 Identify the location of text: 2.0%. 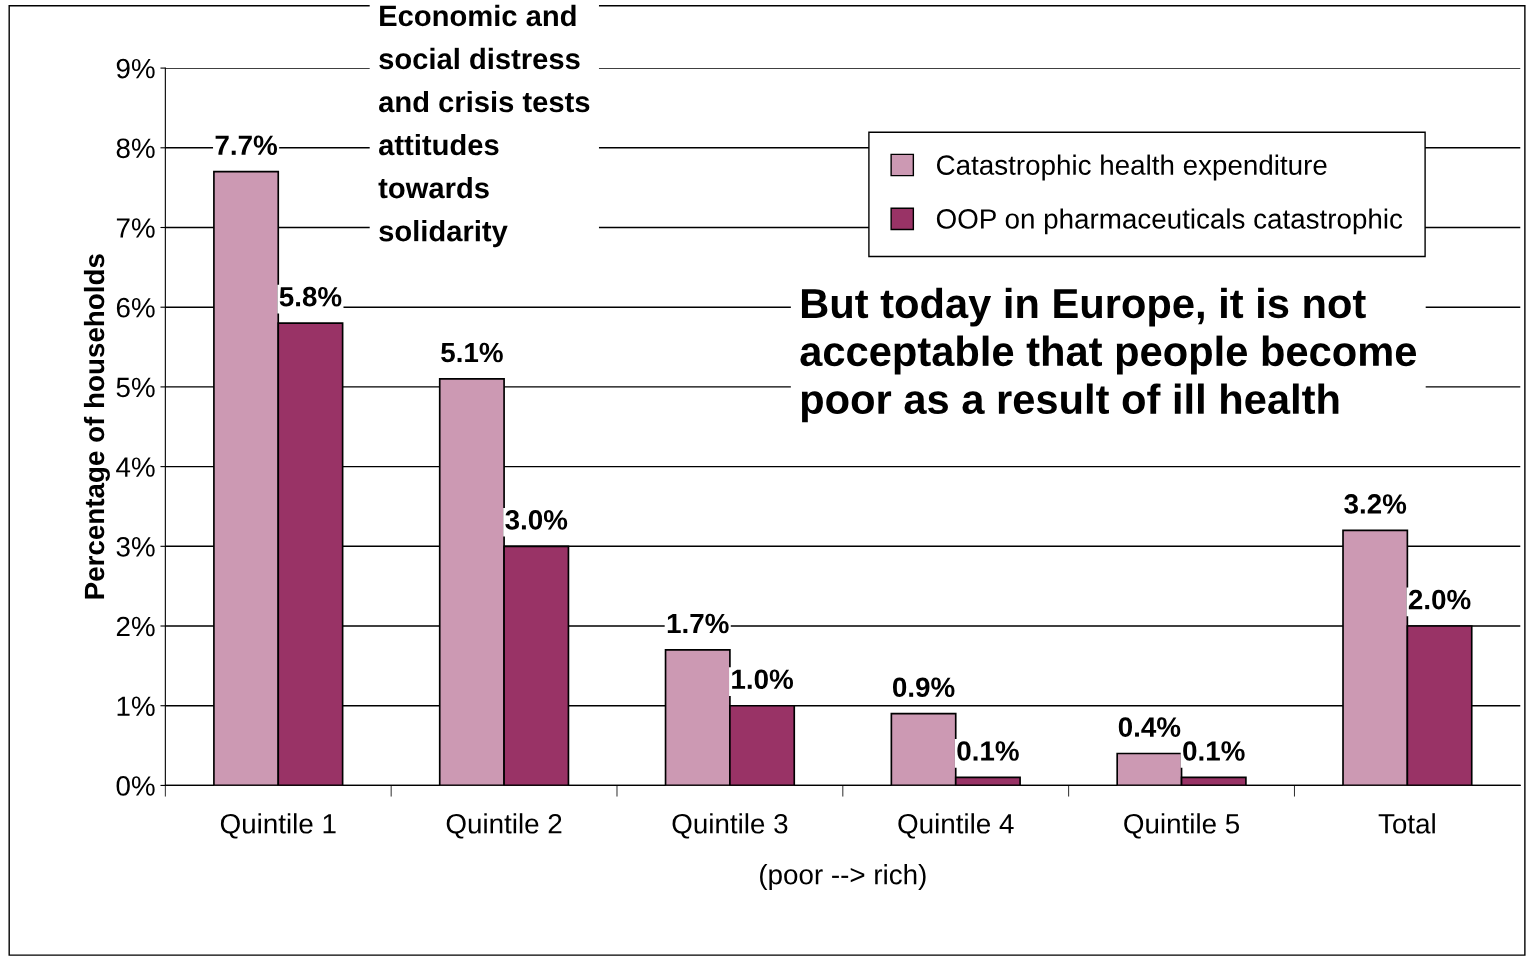
(1439, 599).